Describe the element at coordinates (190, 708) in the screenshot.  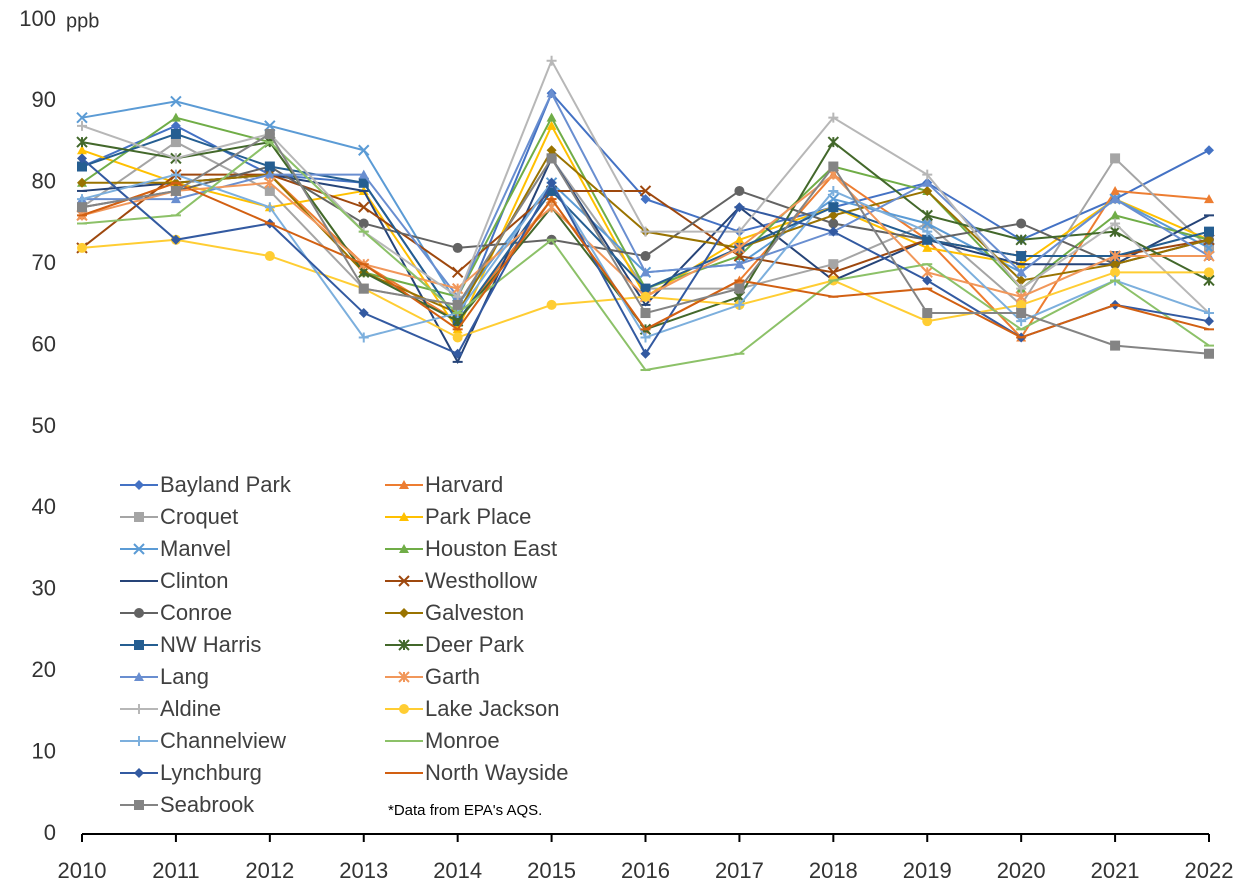
I see `legend-label: Aldine` at that location.